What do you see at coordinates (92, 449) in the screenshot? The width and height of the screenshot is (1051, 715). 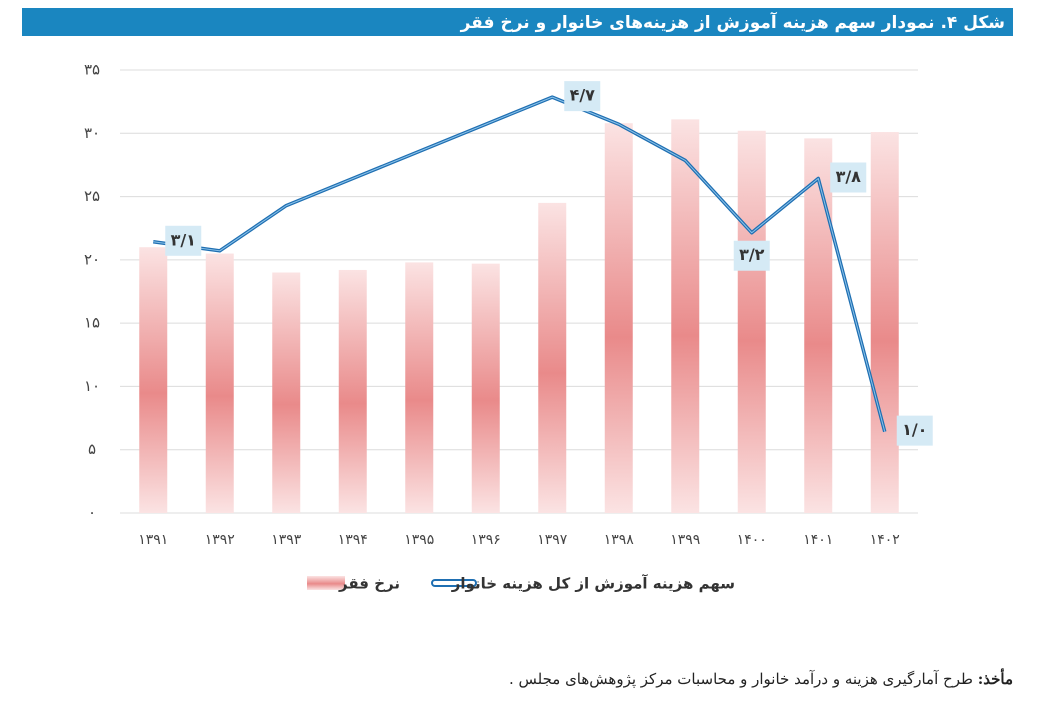 I see `y-tick-label: ۵` at bounding box center [92, 449].